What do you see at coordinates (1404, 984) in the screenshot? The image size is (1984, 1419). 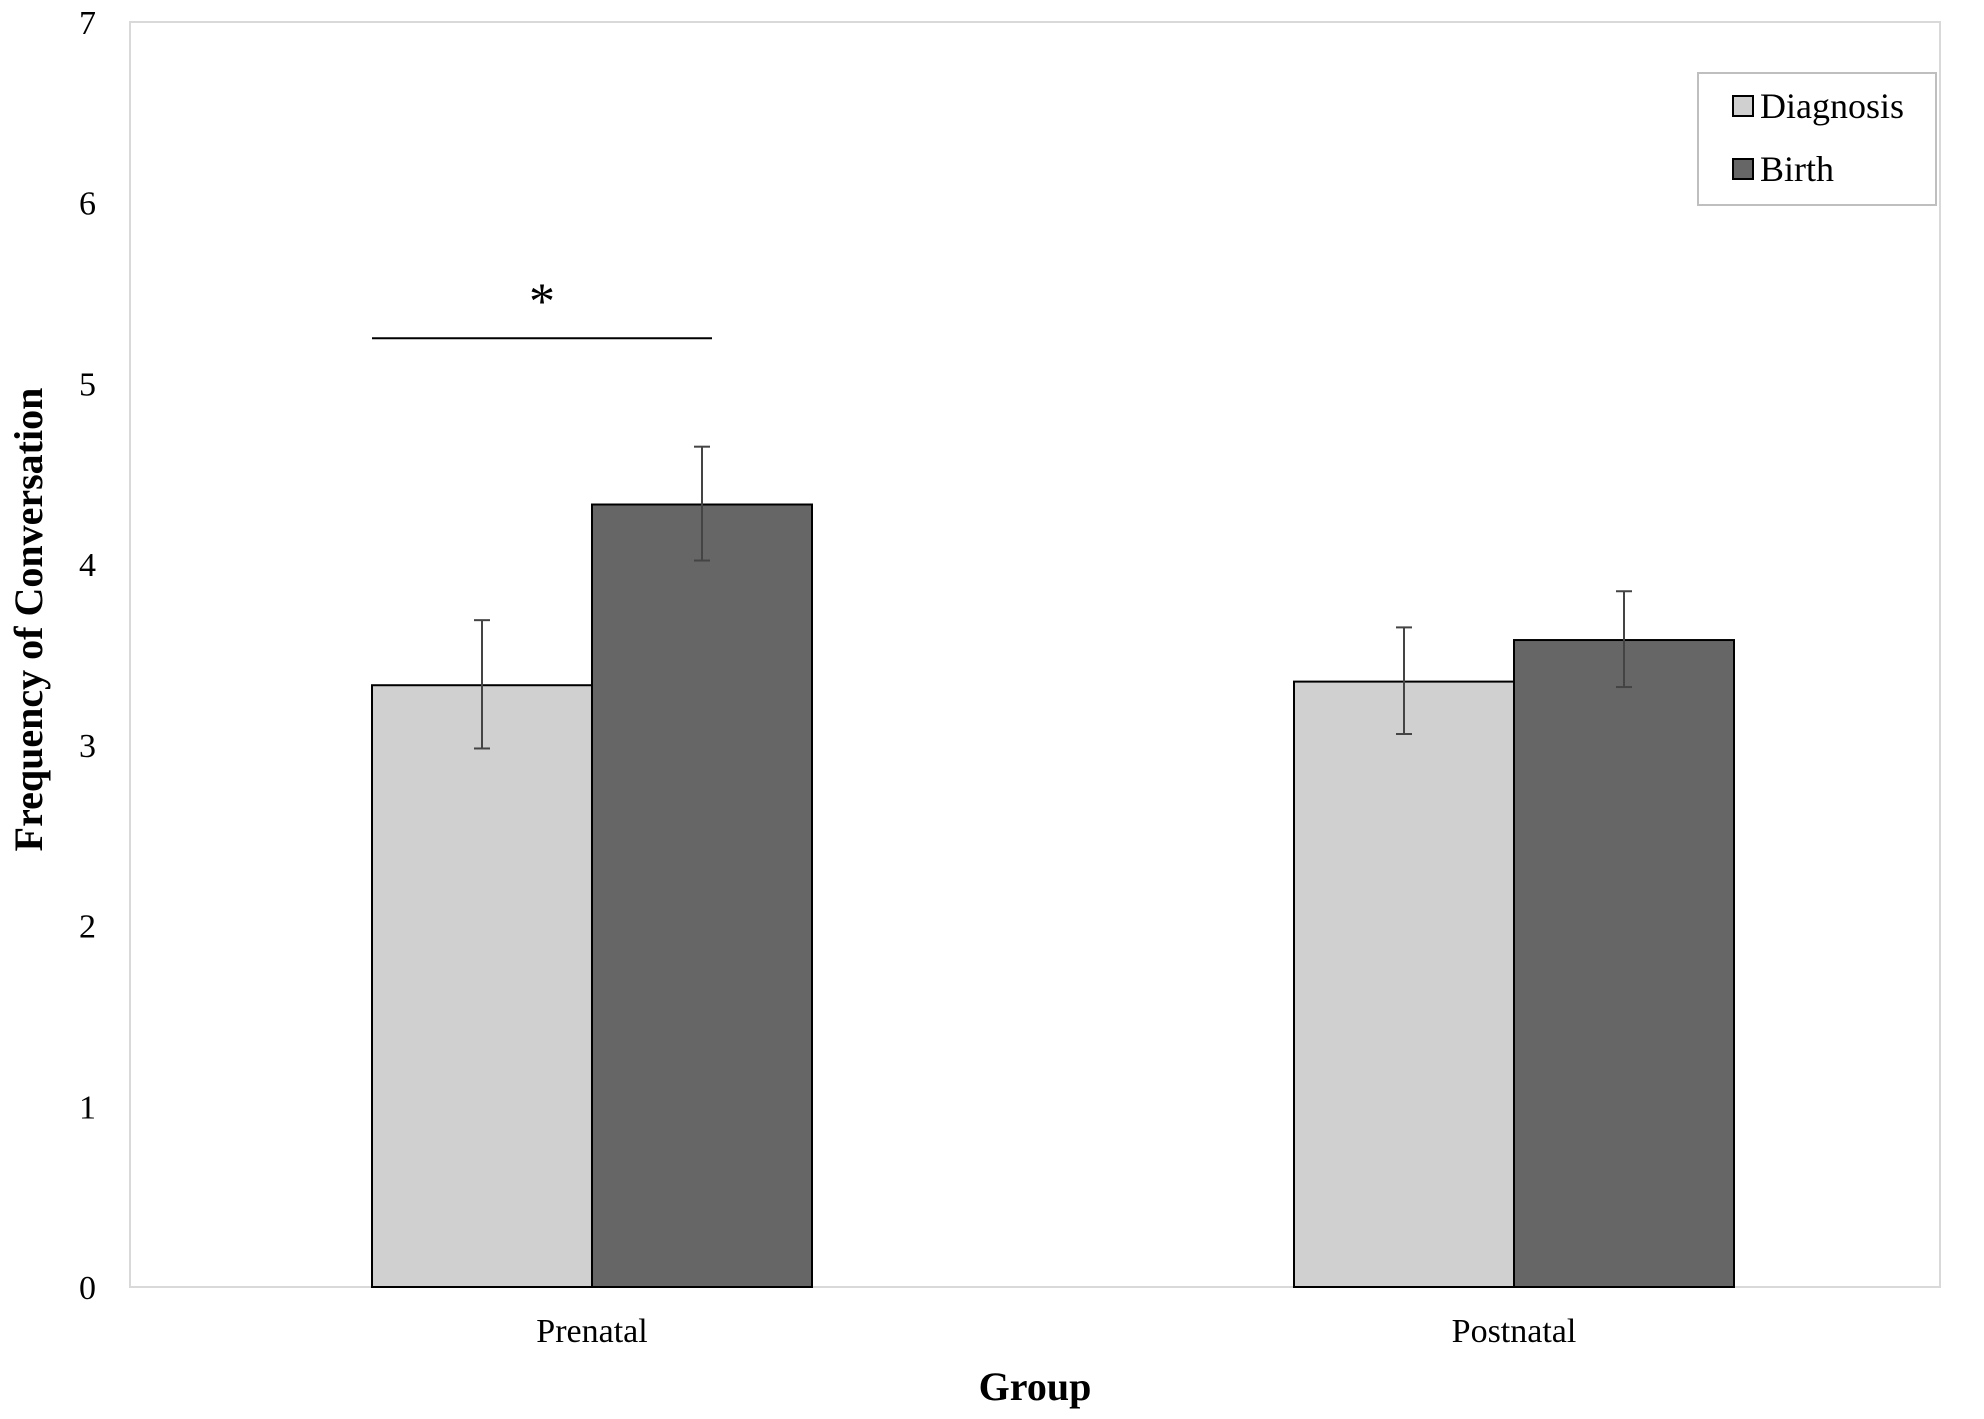 I see `bar-diagnosis-postnatal` at bounding box center [1404, 984].